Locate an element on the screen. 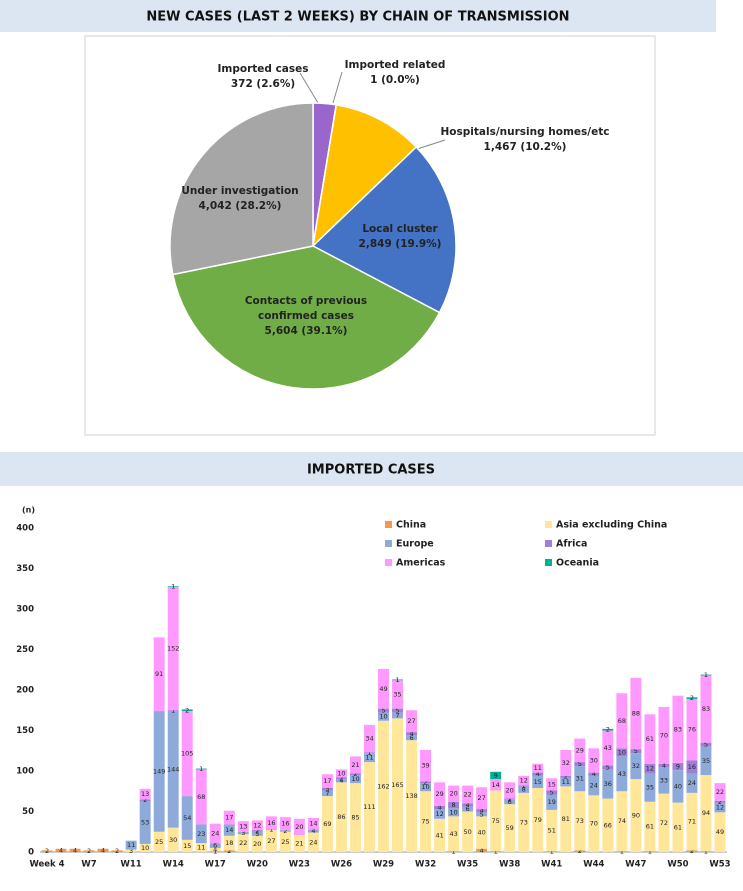 This screenshot has height=891, width=743. data-label: 94 is located at coordinates (706, 813).